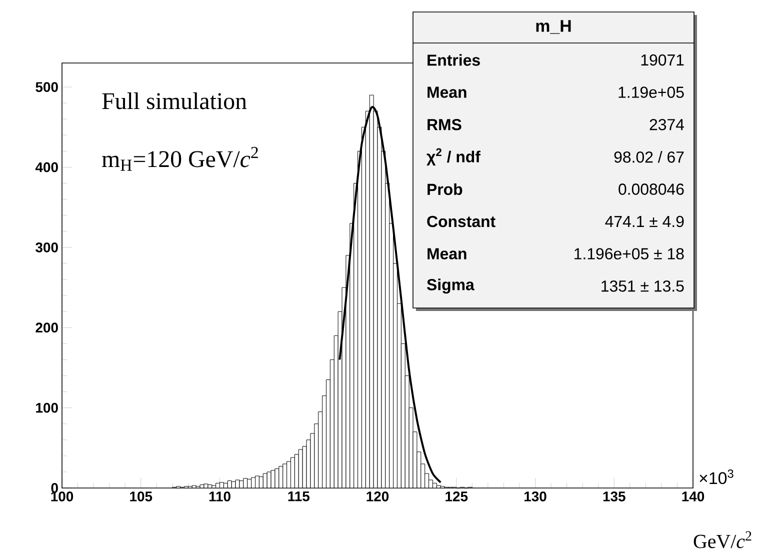  I want to click on x-tick-label: 110, so click(219, 496).